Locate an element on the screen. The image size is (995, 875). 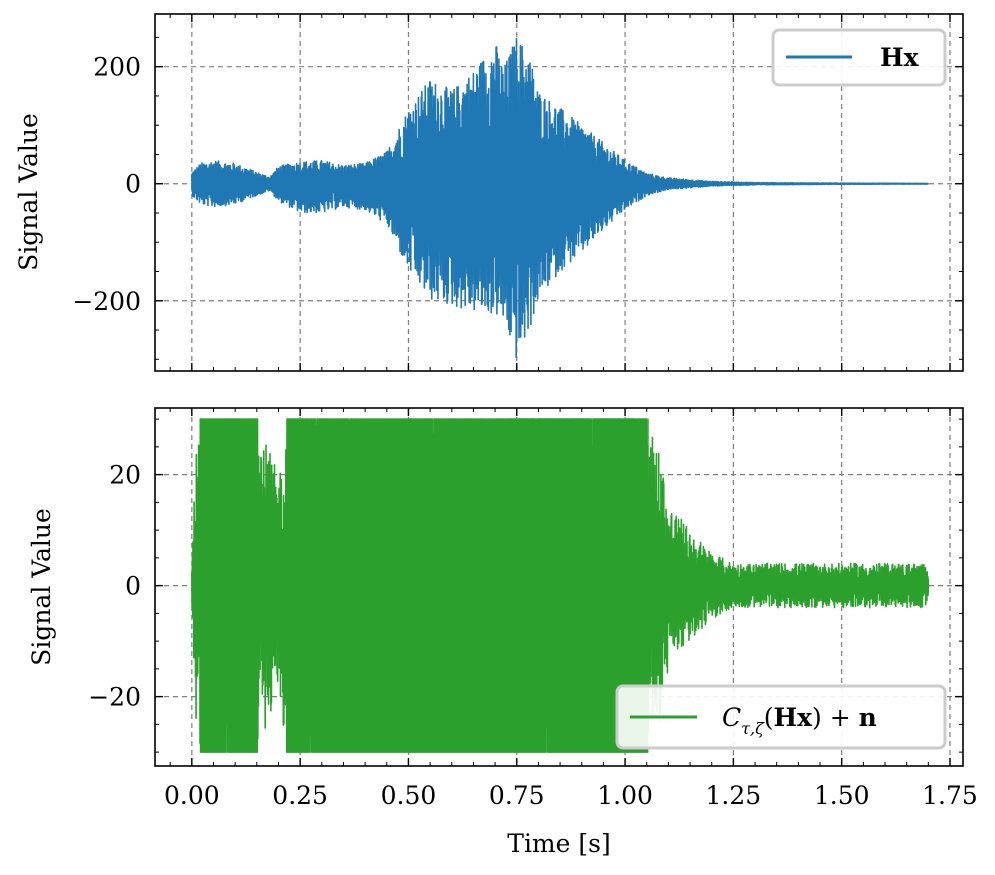
top-legend: Hx is located at coordinates (859, 57).